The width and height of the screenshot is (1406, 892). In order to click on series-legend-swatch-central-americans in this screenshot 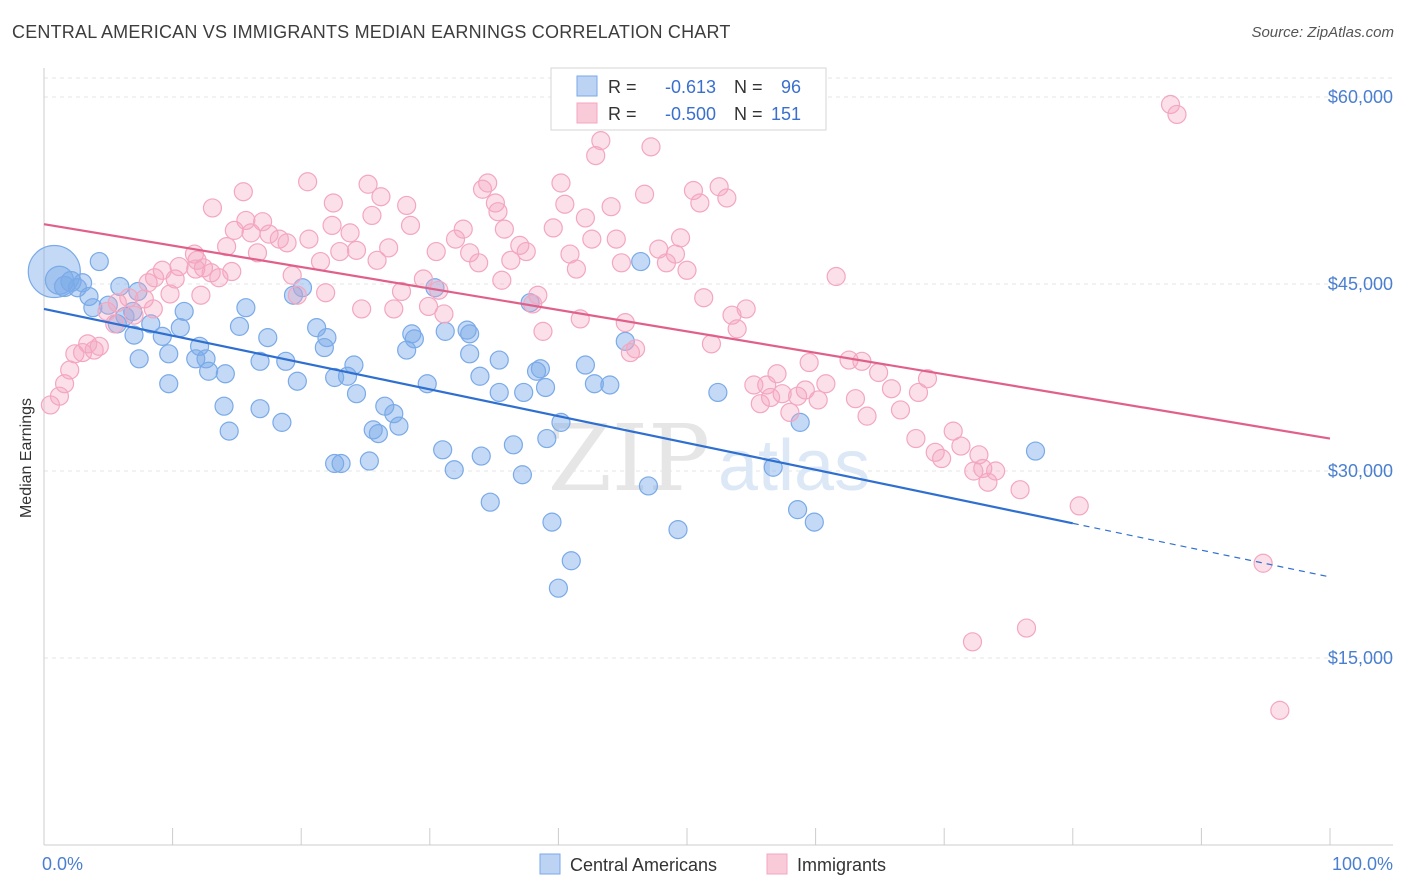, I will do `click(550, 864)`.